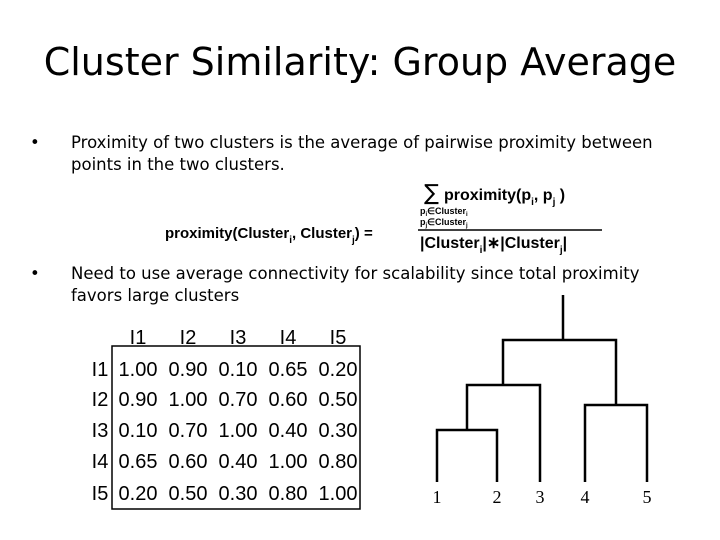 This screenshot has height=540, width=720. I want to click on formula-part: proximity(p, so click(487, 195).